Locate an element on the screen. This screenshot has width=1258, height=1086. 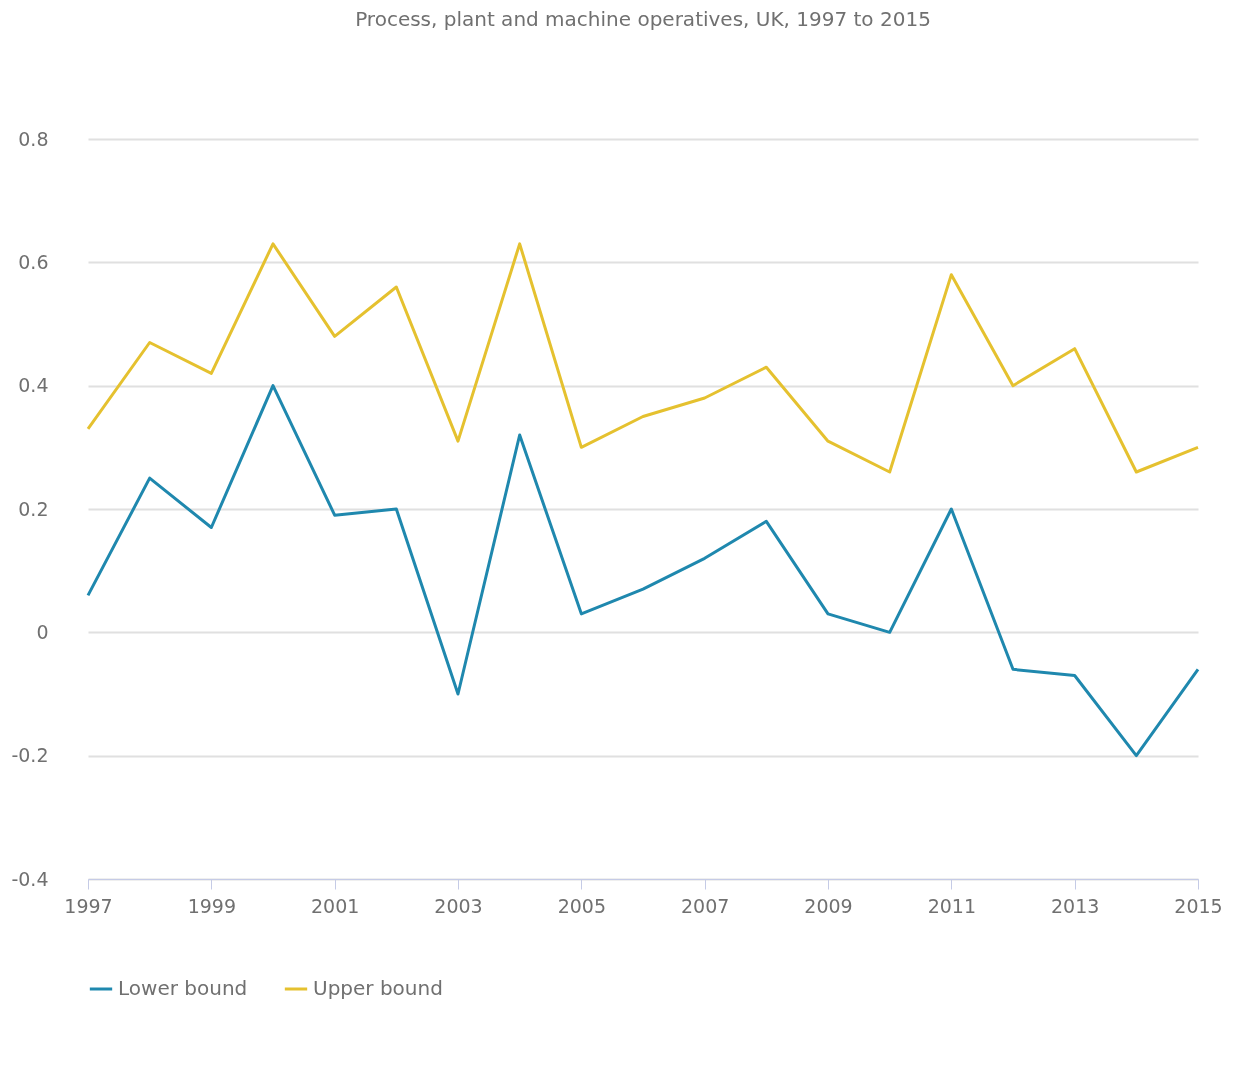
x-tick-label: 1997 is located at coordinates (88, 905).